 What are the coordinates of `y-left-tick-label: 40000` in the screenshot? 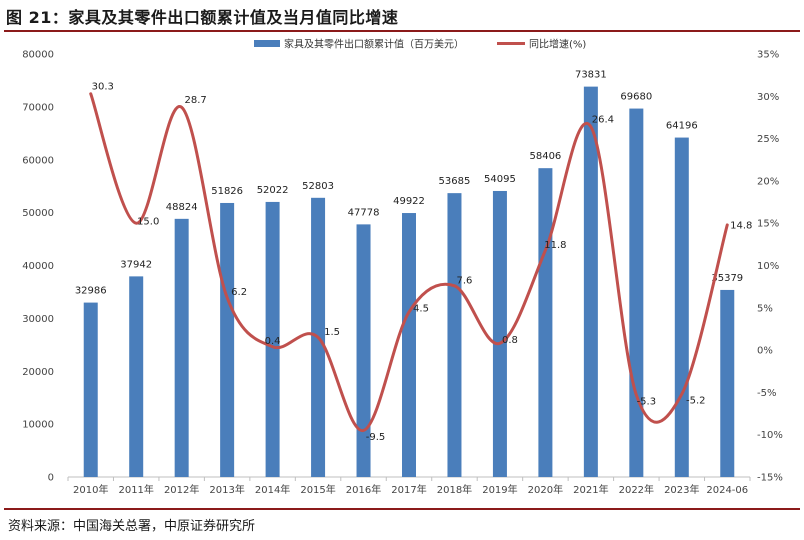 It's located at (38, 266).